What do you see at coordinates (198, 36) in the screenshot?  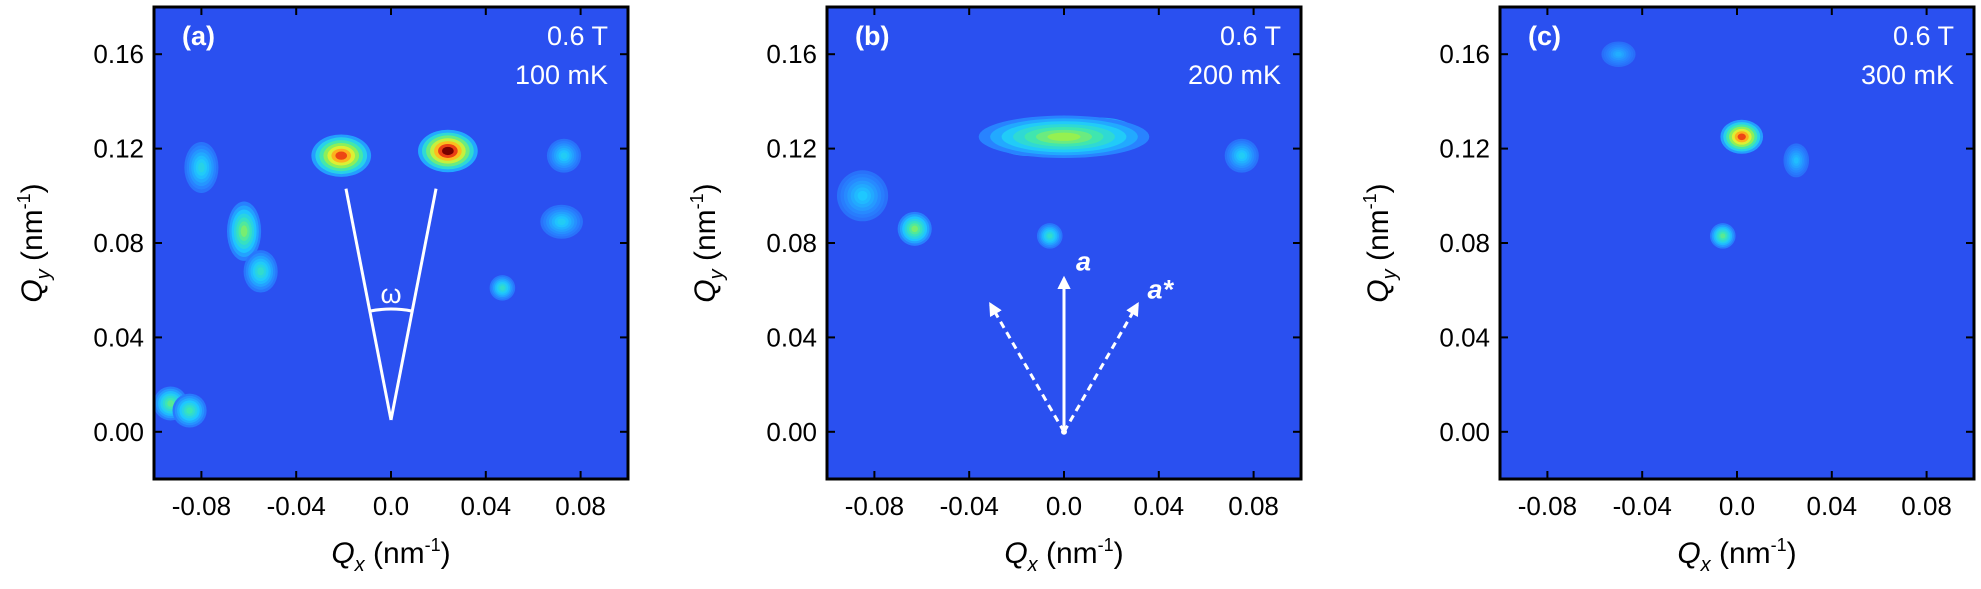 I see `panel-label: (a)` at bounding box center [198, 36].